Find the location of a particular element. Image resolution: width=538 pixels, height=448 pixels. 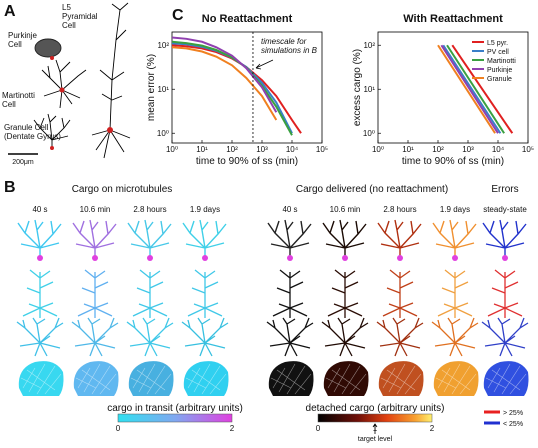

time-label: 40 s is located at coordinates (39, 209).